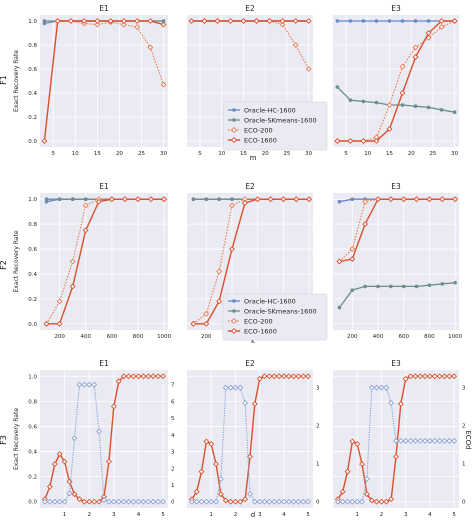 This screenshot has width=474, height=528. What do you see at coordinates (464, 389) in the screenshot?
I see `y2-tick-label: 3` at bounding box center [464, 389].